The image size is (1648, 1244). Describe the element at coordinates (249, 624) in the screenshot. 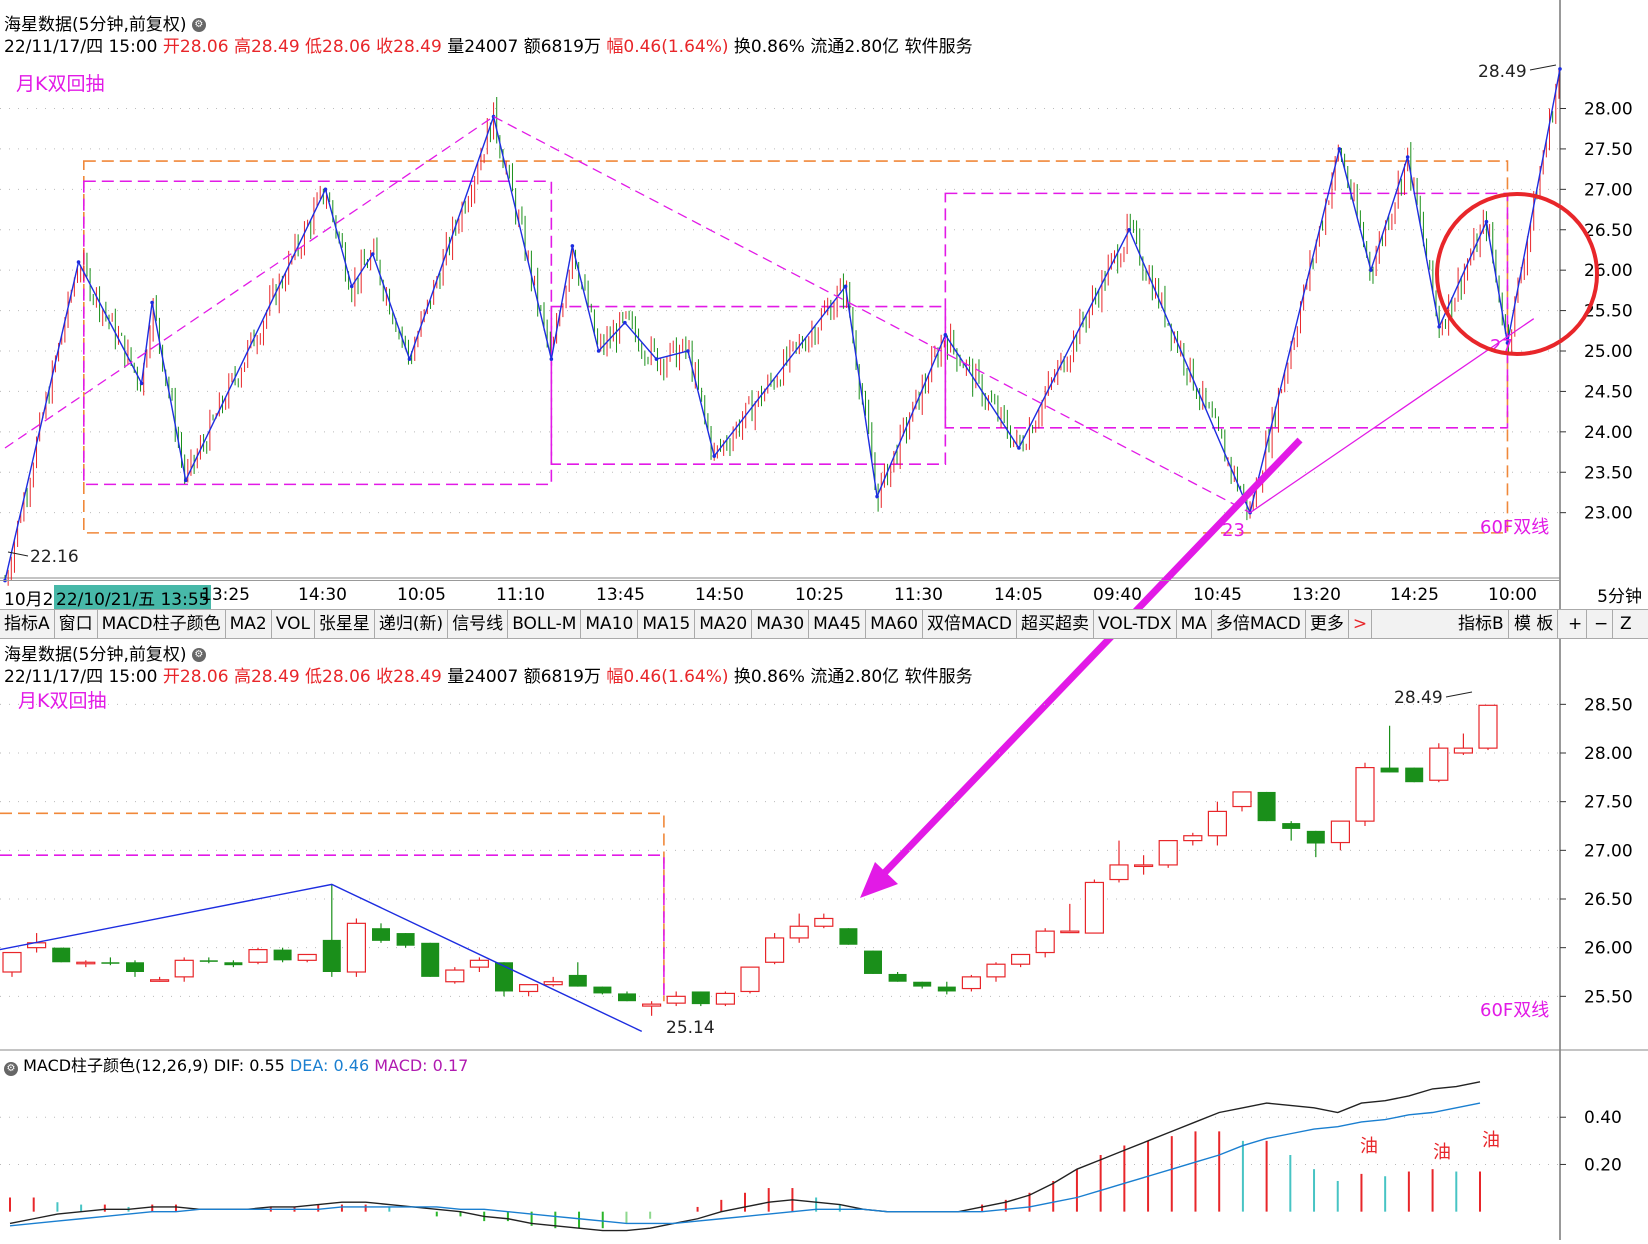

I see `toolbar-item-ma2: MA2` at that location.